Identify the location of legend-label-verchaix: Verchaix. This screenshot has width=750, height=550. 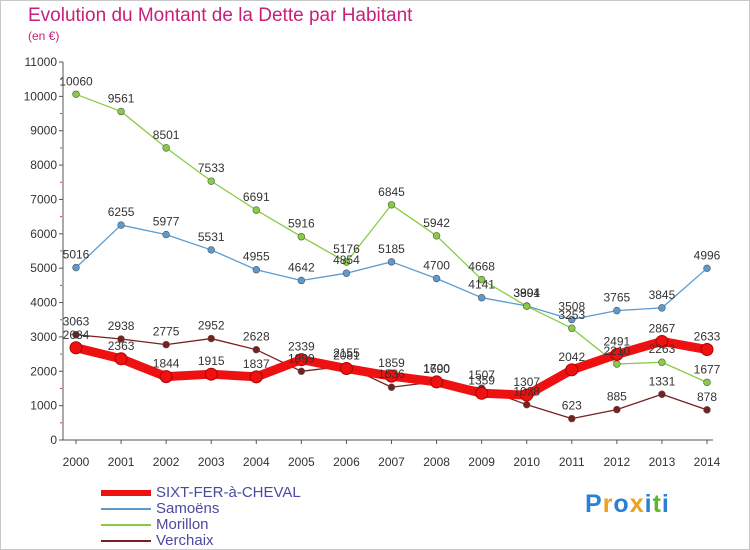
(185, 540).